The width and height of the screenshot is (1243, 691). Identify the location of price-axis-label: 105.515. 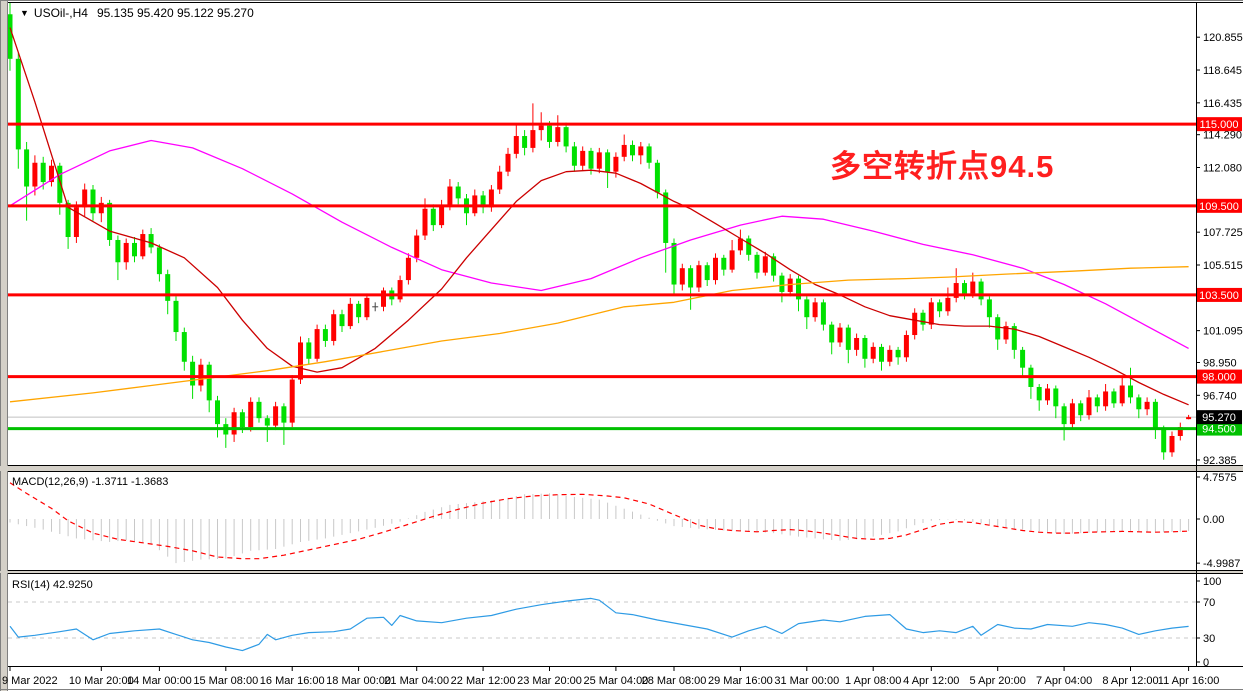
(1223, 266).